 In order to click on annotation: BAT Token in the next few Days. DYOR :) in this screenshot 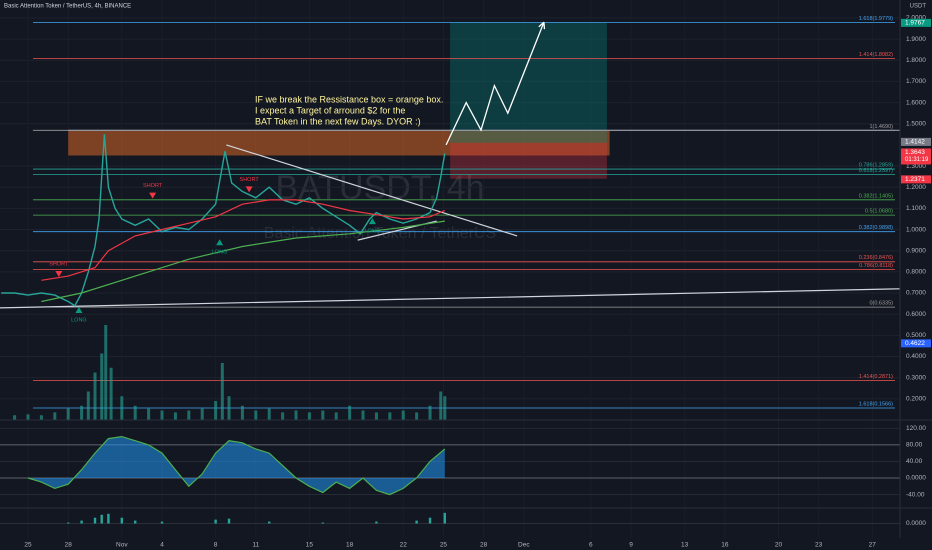, I will do `click(338, 121)`.